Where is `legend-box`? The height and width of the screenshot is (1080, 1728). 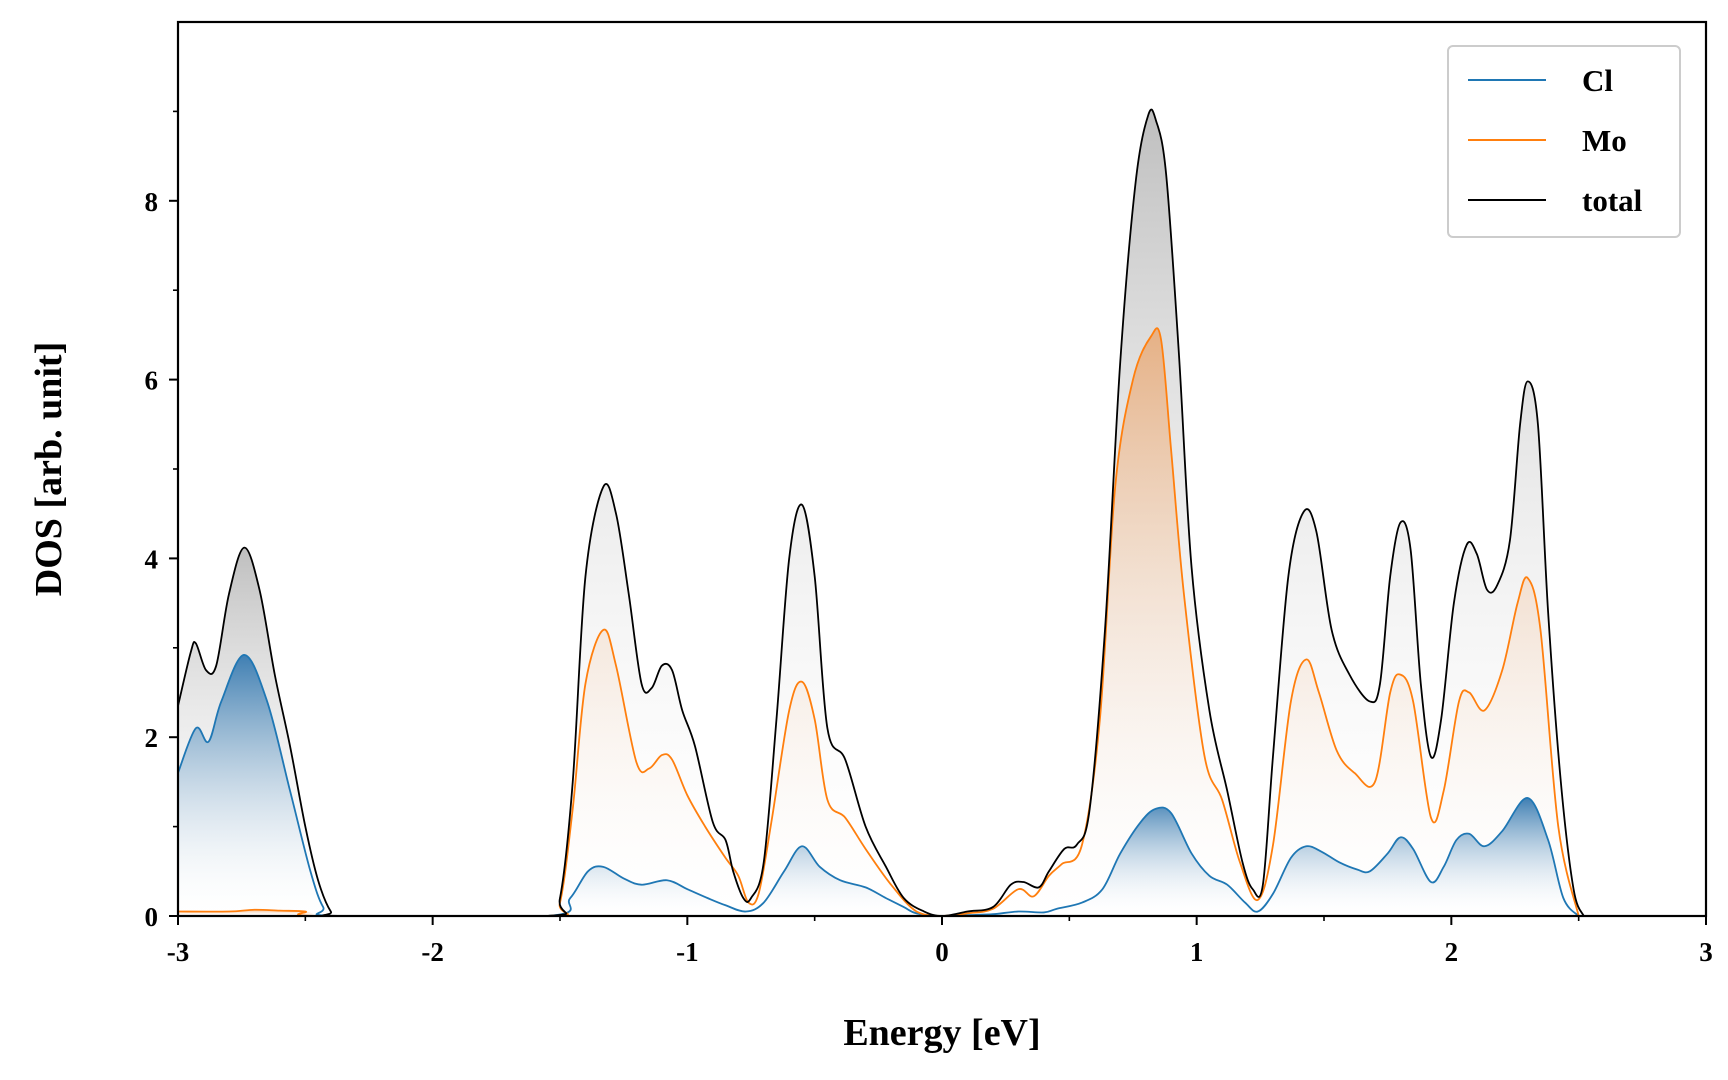 legend-box is located at coordinates (1564, 141).